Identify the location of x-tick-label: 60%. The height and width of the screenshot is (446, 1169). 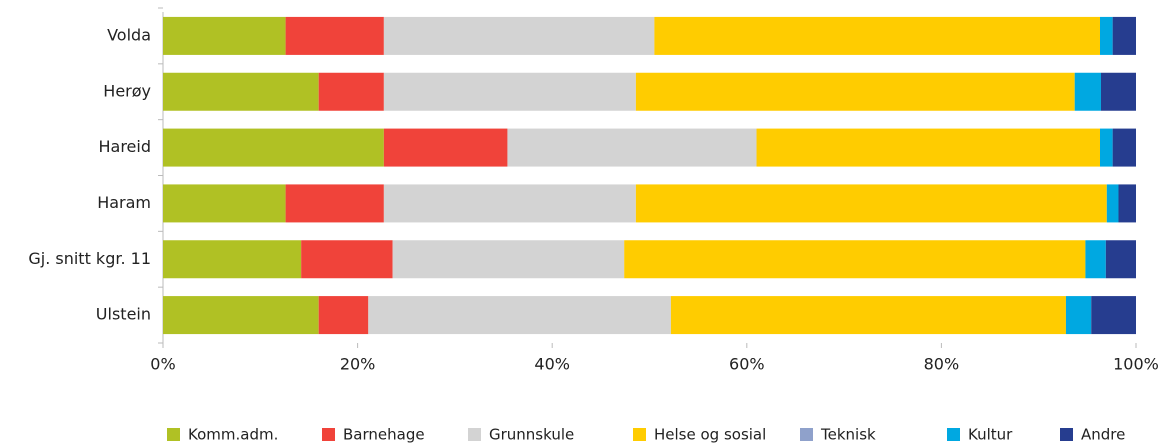
(747, 364).